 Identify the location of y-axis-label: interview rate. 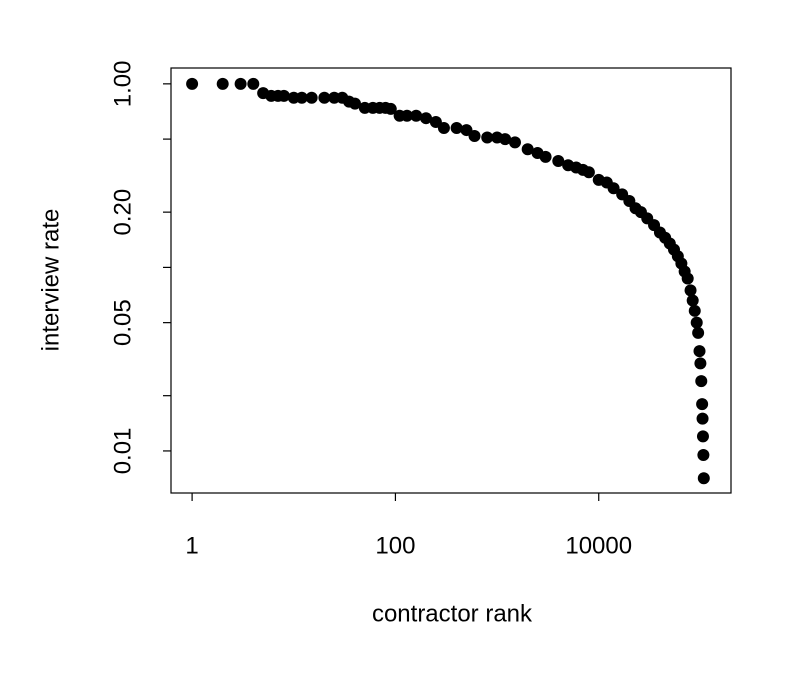
(50, 280).